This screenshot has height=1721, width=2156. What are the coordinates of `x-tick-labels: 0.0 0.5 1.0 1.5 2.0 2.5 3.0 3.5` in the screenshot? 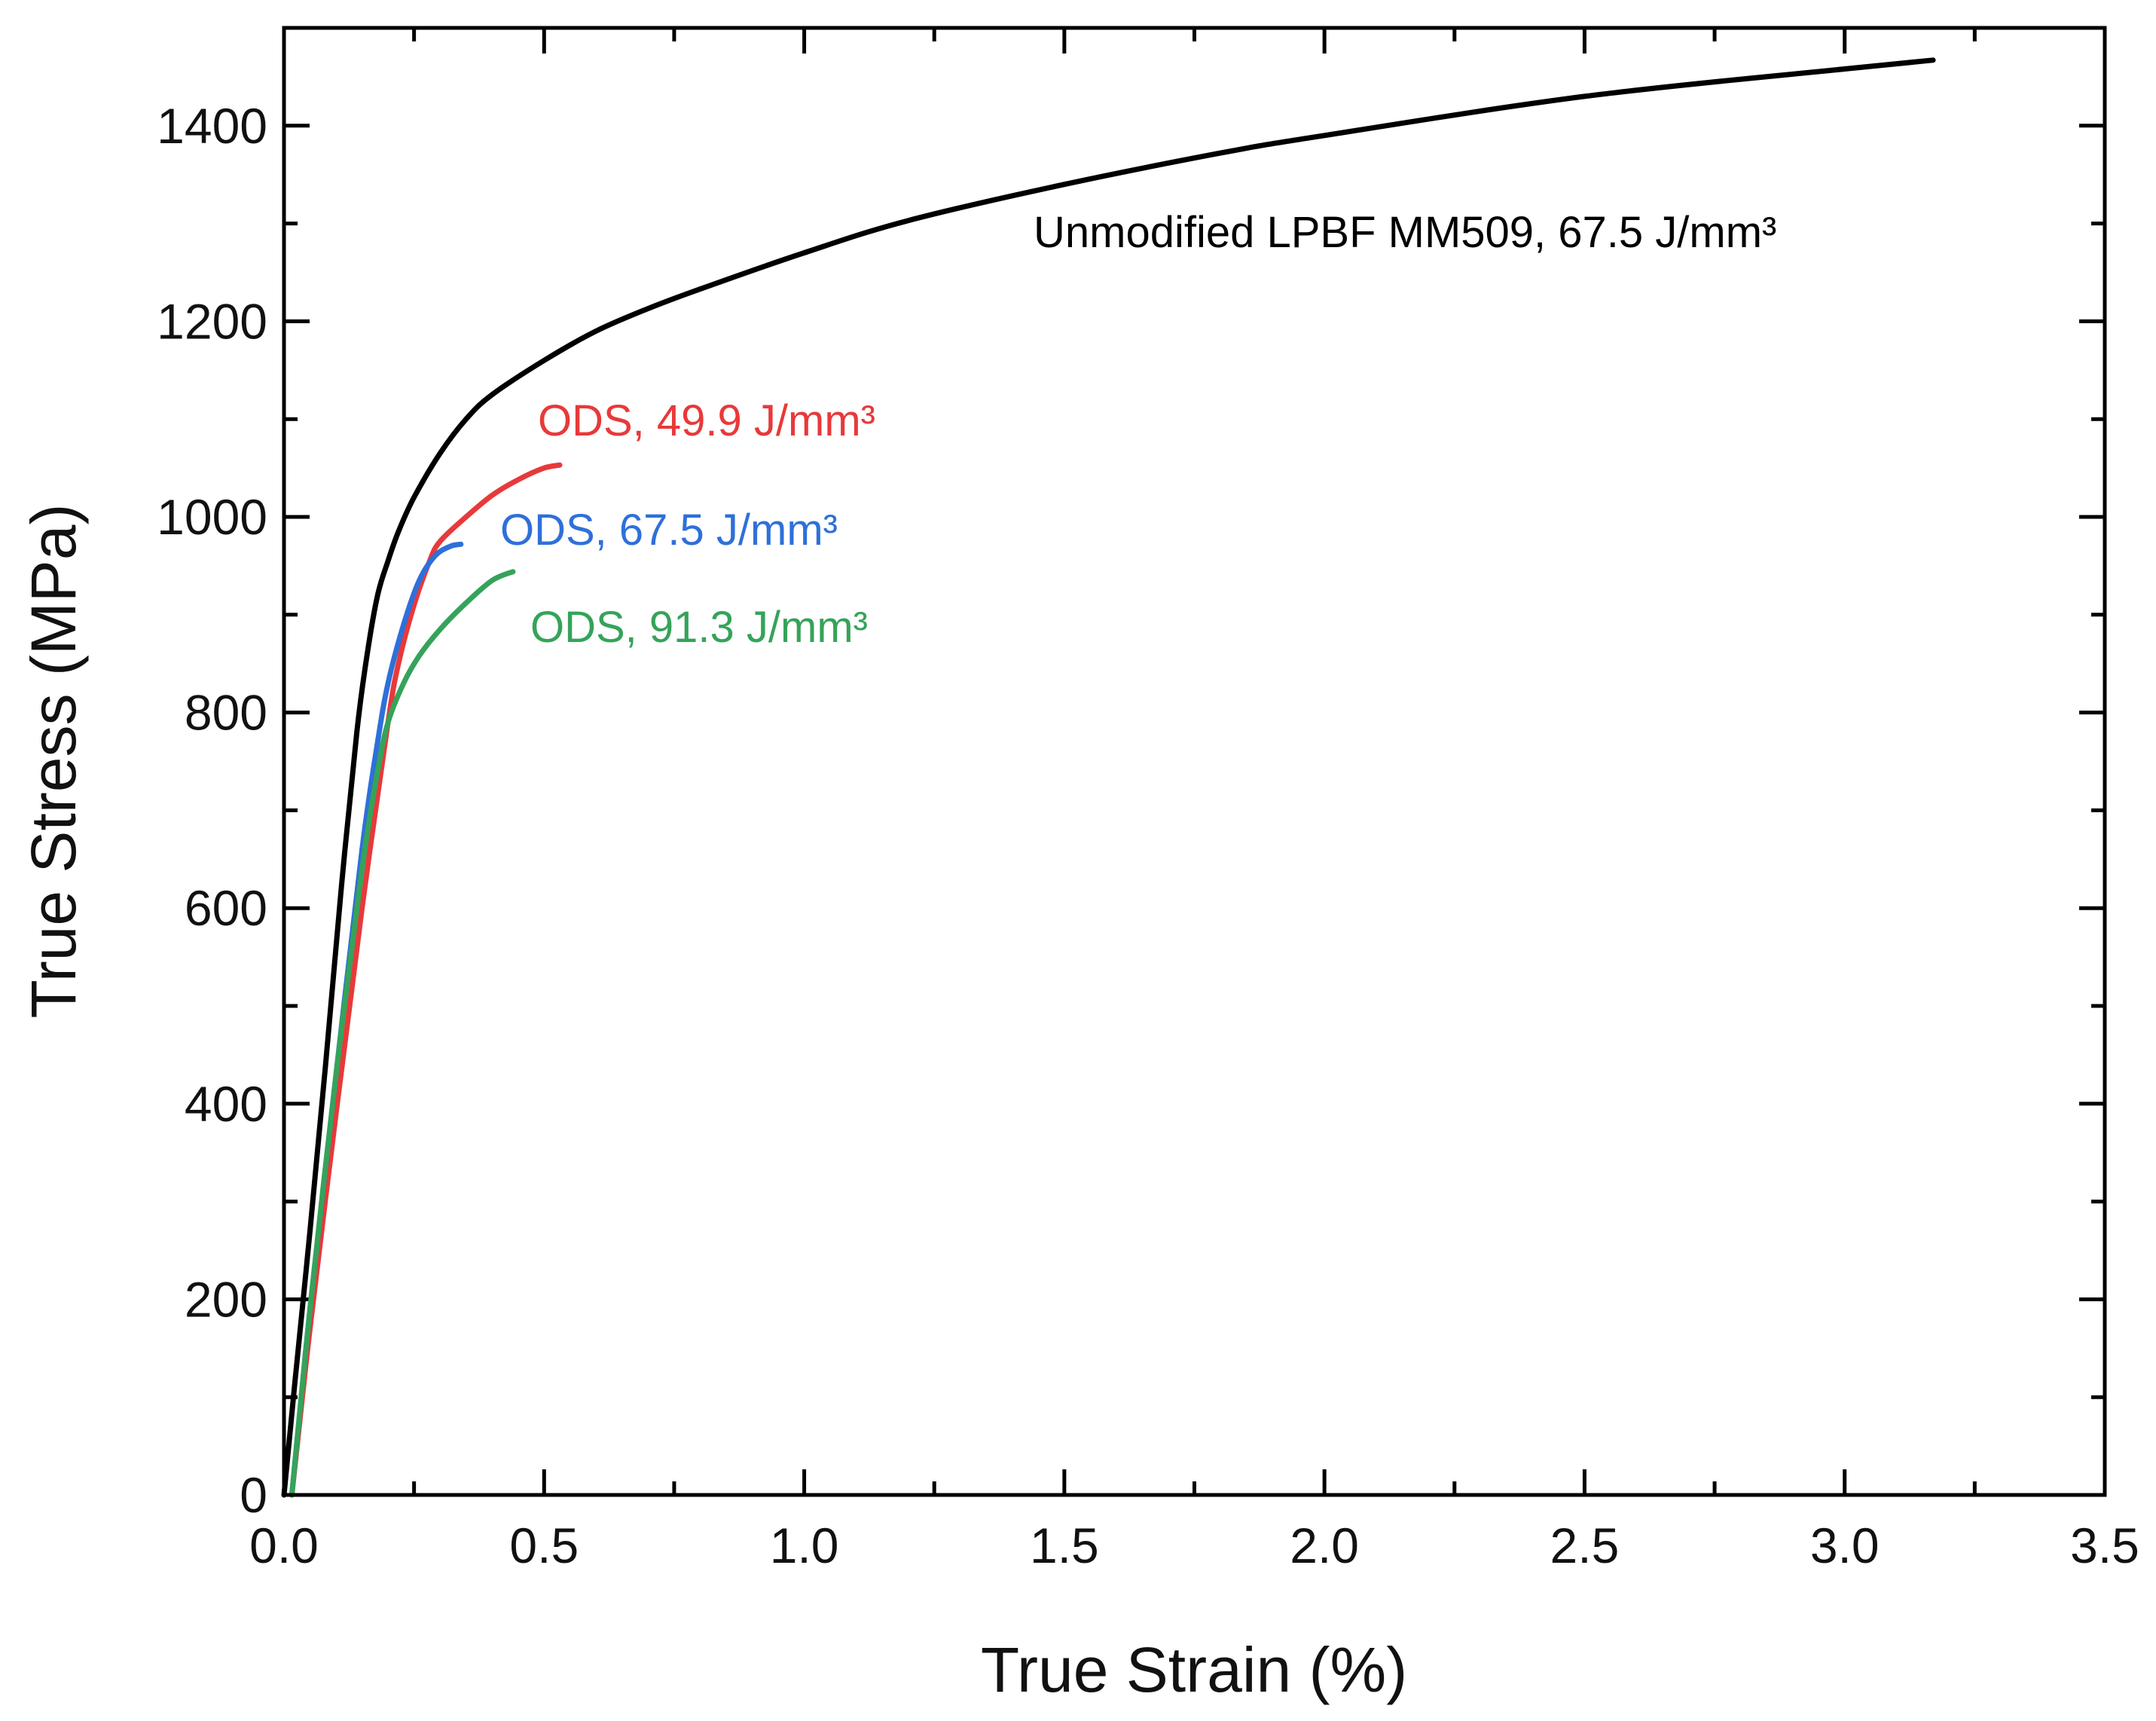 It's located at (1194, 1546).